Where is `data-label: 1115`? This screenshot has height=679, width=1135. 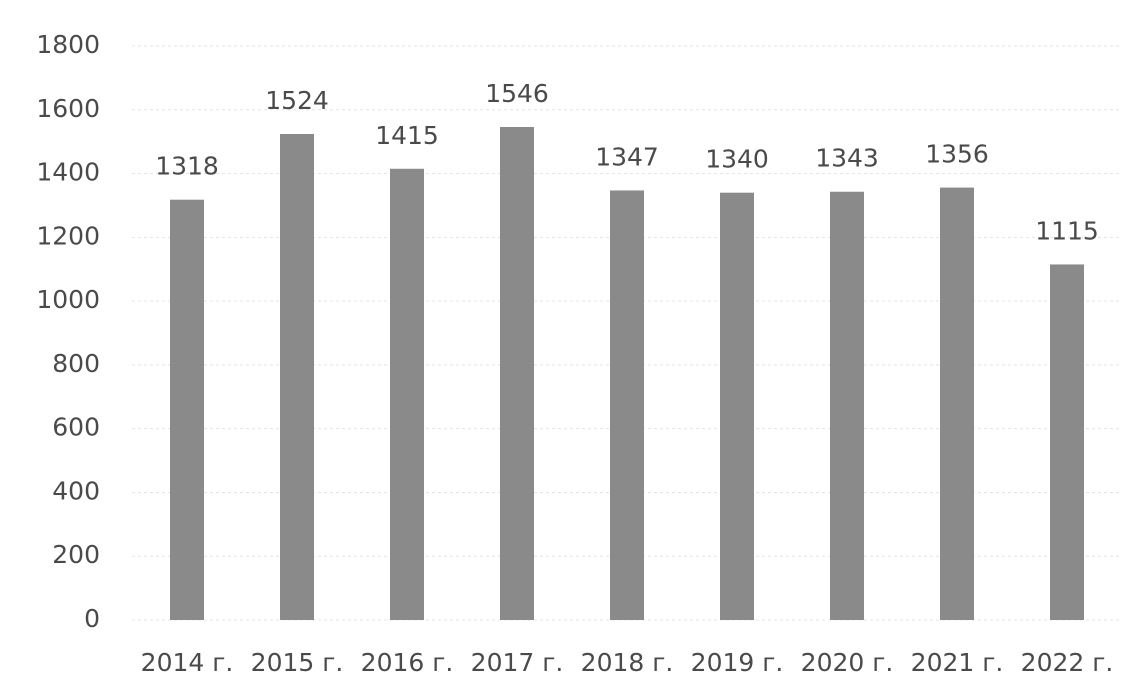 data-label: 1115 is located at coordinates (1067, 230).